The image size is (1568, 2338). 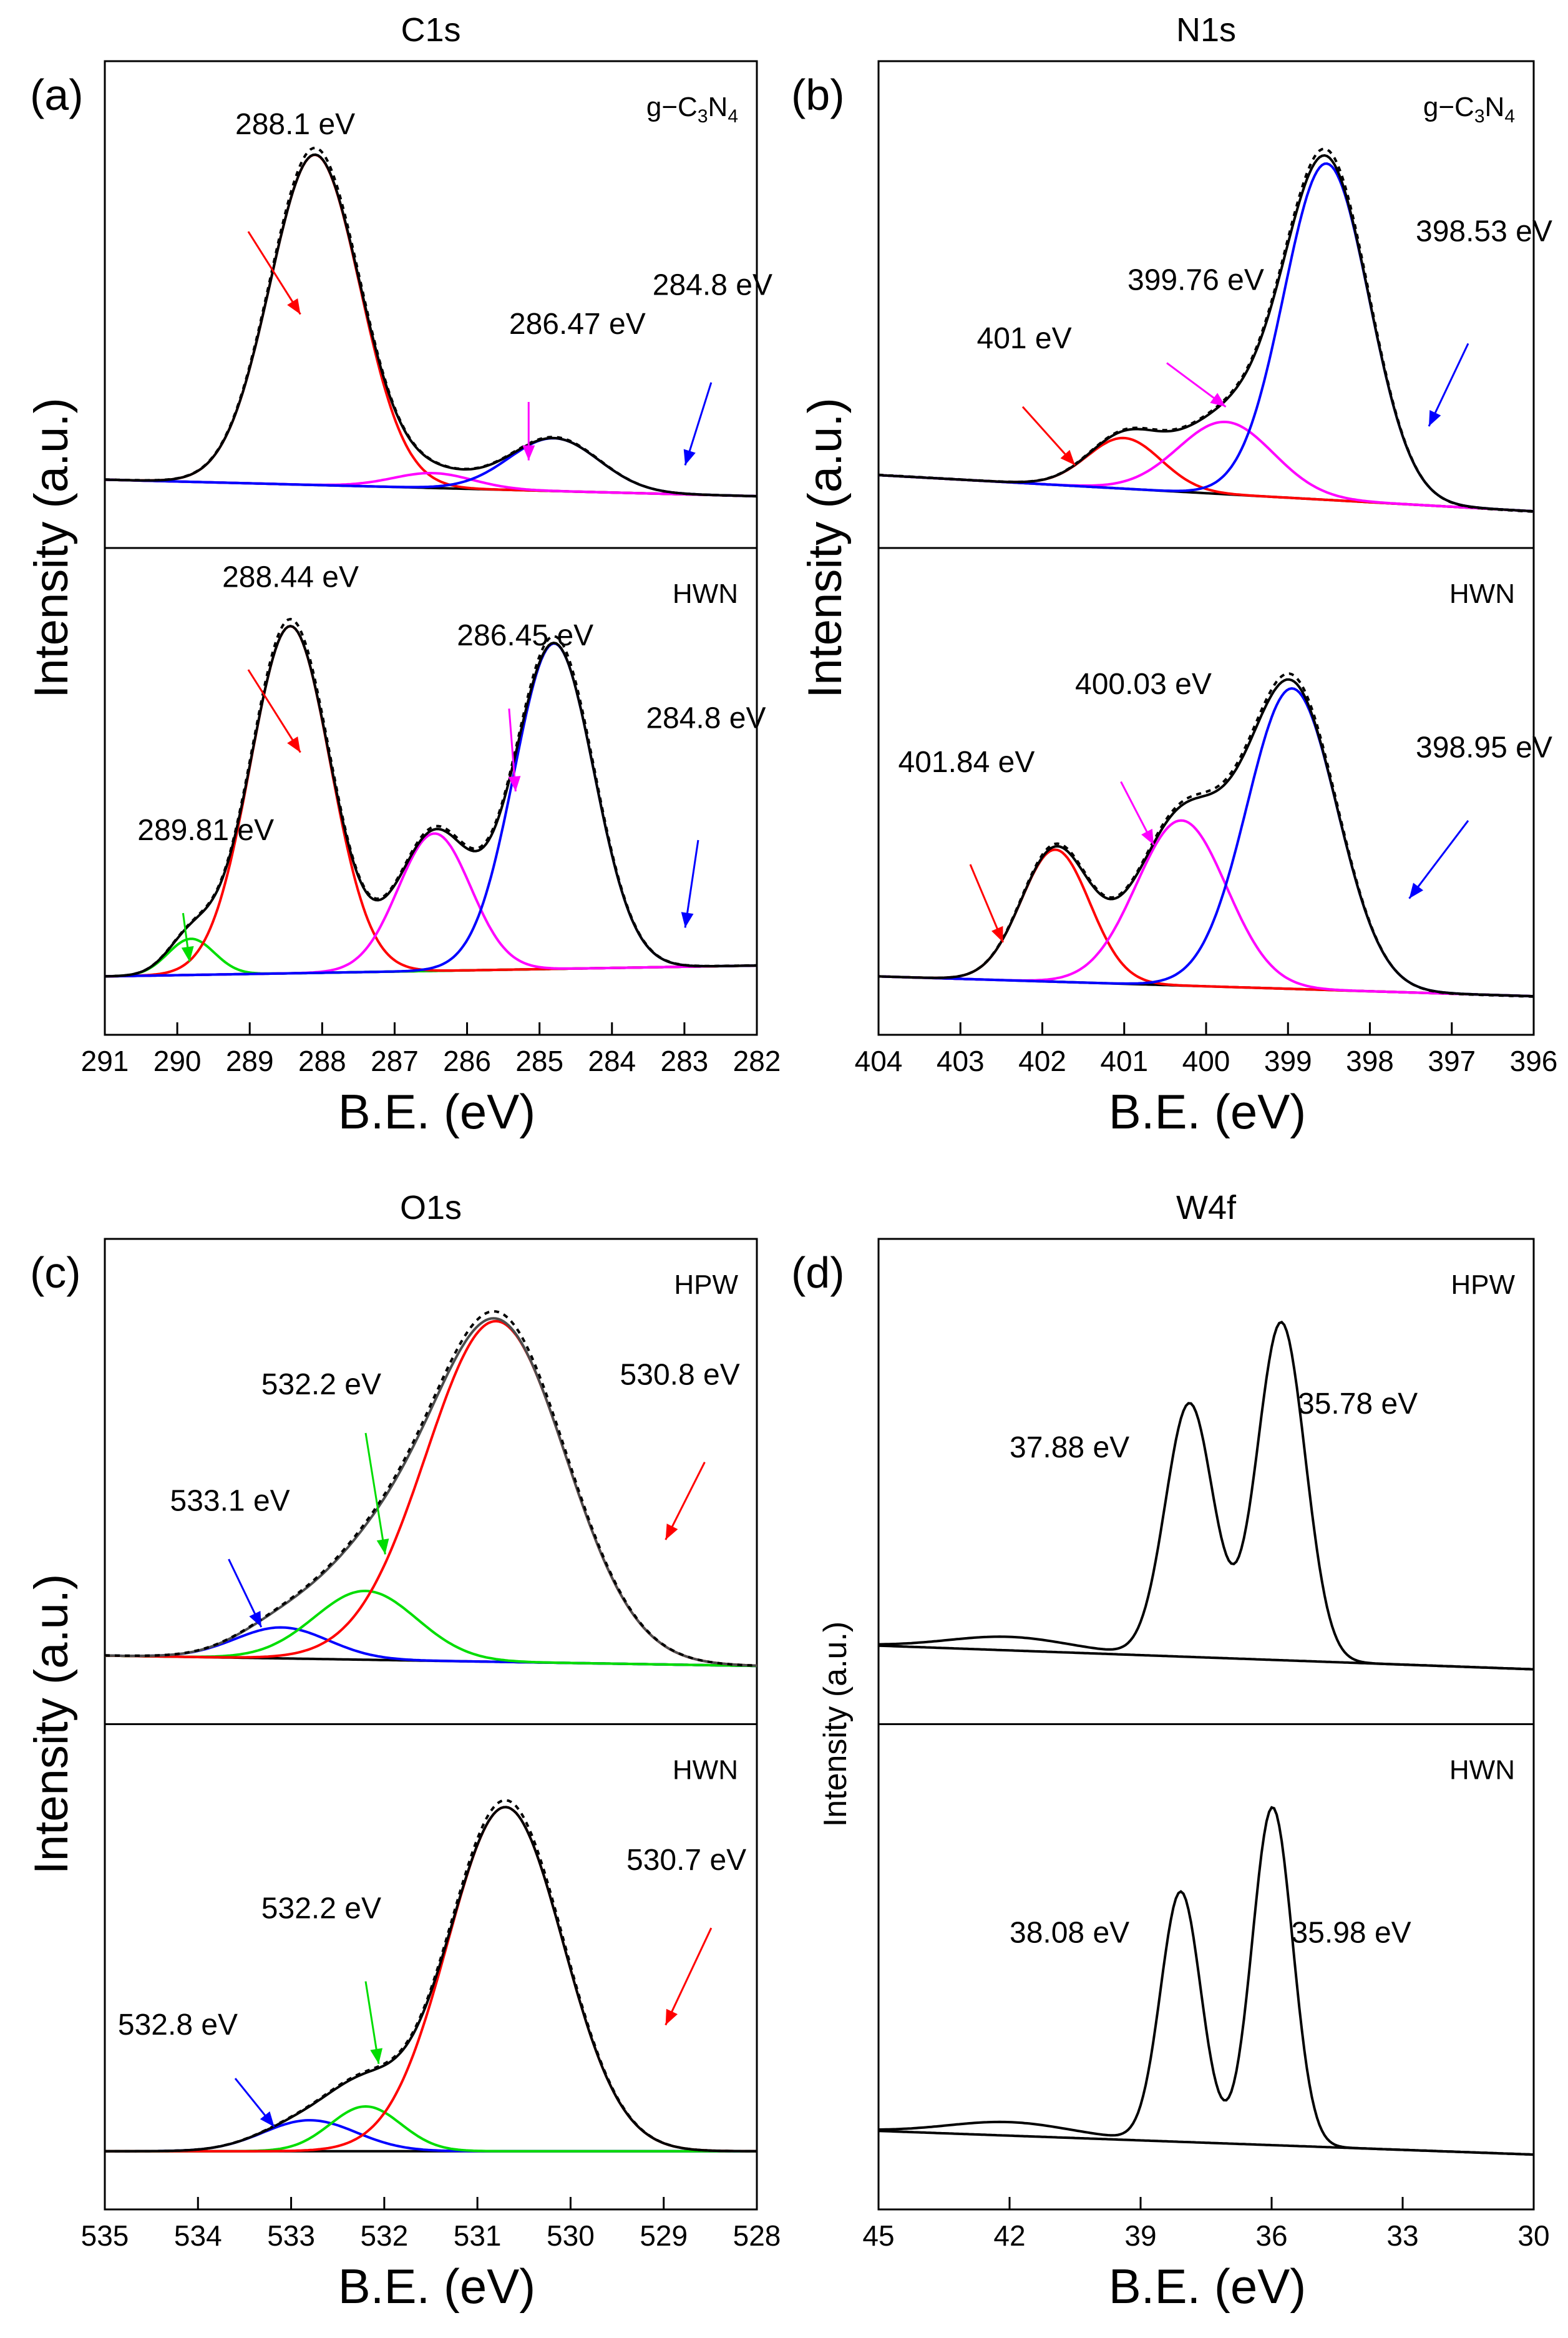 What do you see at coordinates (577, 324) in the screenshot?
I see `peak-annotation: 286.47 eV` at bounding box center [577, 324].